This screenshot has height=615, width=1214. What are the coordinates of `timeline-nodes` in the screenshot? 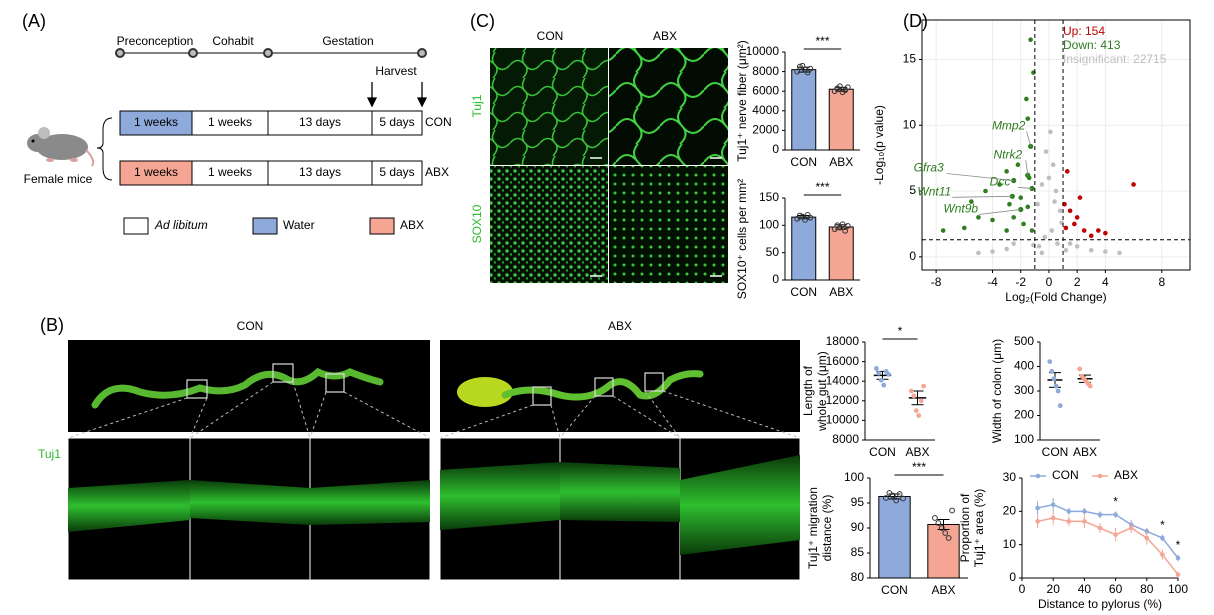 It's located at (271, 53).